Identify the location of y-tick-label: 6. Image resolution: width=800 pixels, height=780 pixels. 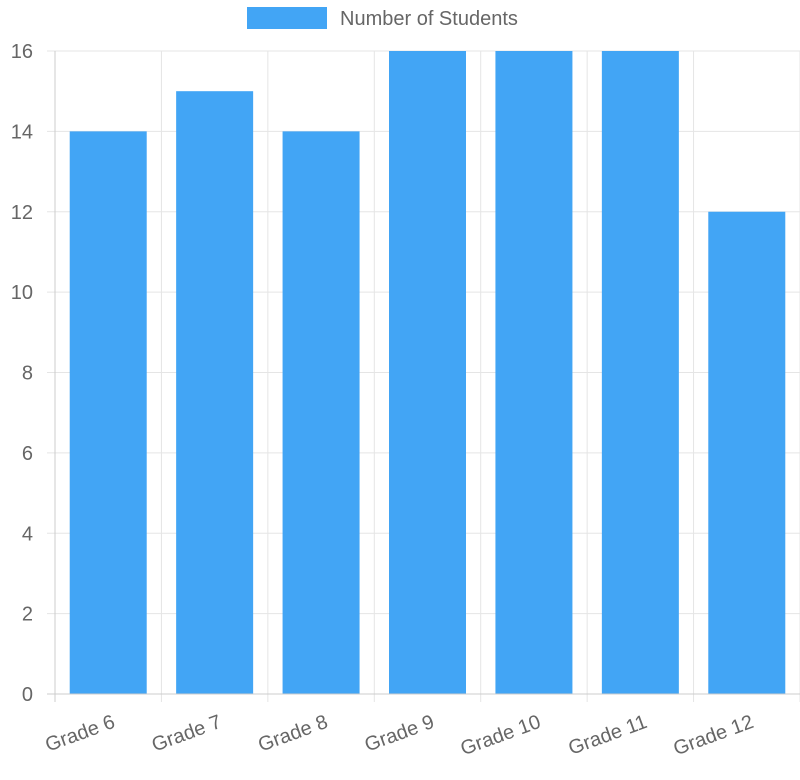
(27, 454).